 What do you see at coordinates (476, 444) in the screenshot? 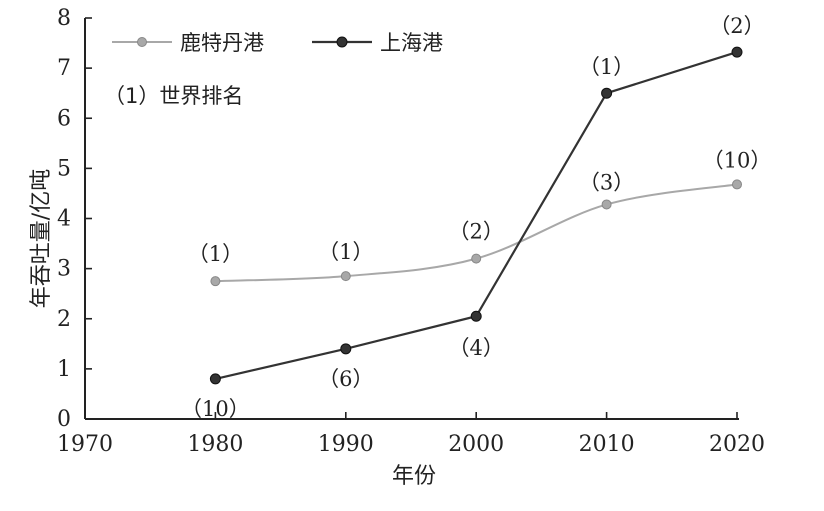
I see `x-tick-label: 2000` at bounding box center [476, 444].